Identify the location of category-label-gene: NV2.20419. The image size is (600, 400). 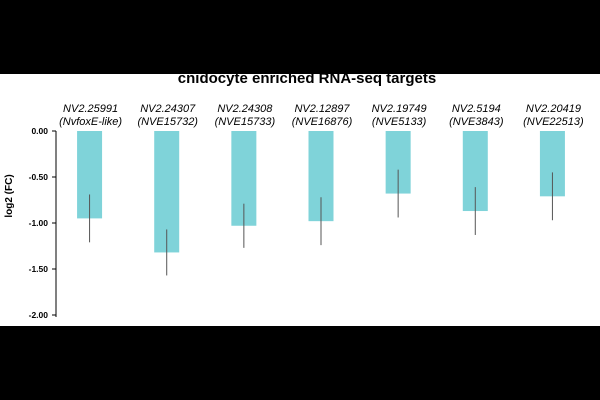
(553, 109).